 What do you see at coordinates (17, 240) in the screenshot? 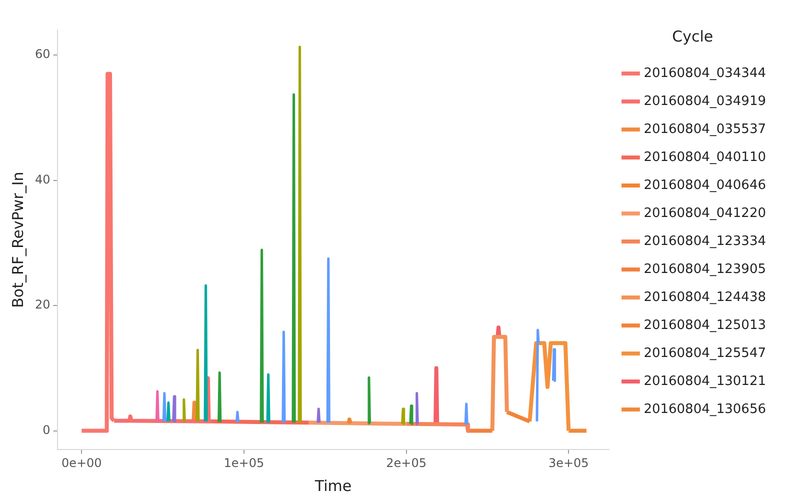
I see `y-axis-title: Bot_RF_RevPwr_In` at bounding box center [17, 240].